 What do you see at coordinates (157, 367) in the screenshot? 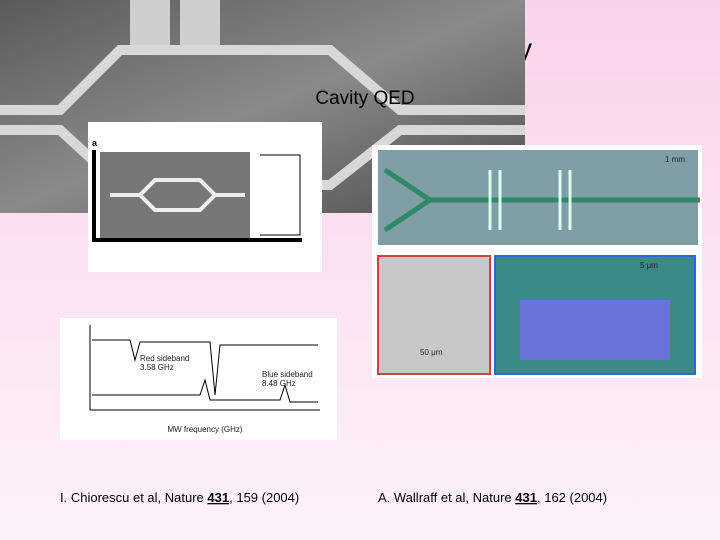
I see `annotation: 3.58 GHz` at bounding box center [157, 367].